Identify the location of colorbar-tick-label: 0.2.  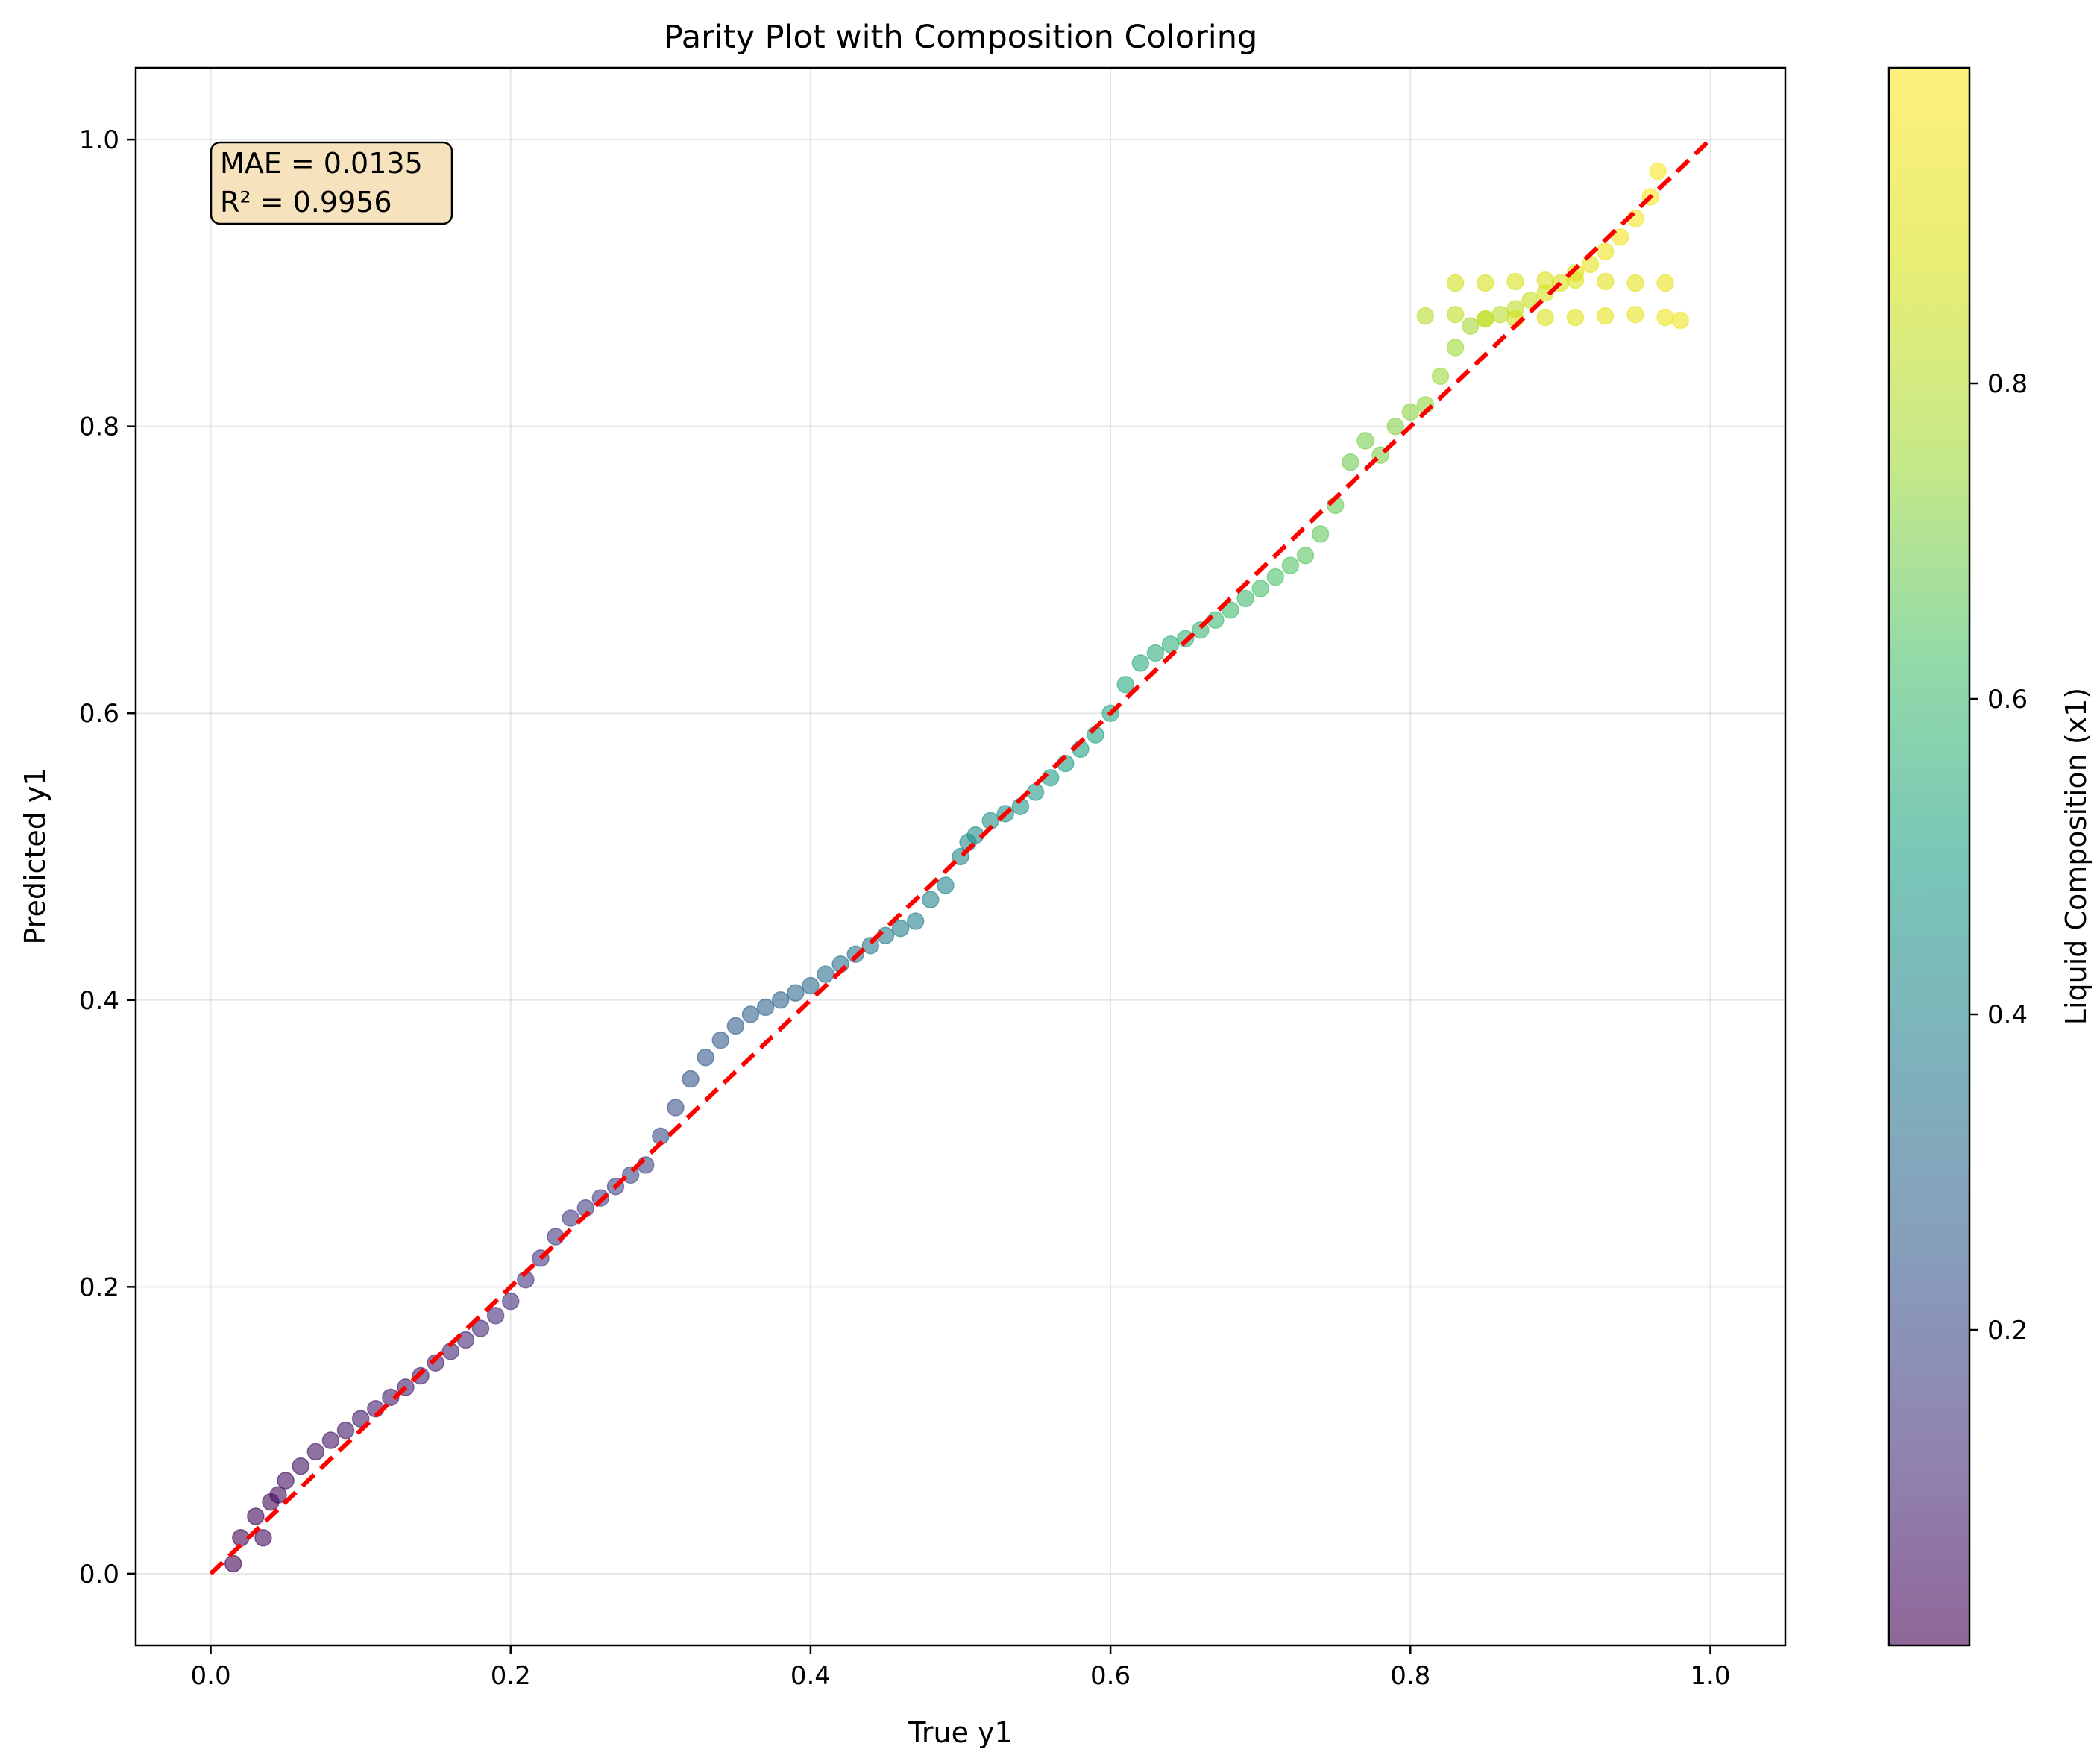
(2007, 1331).